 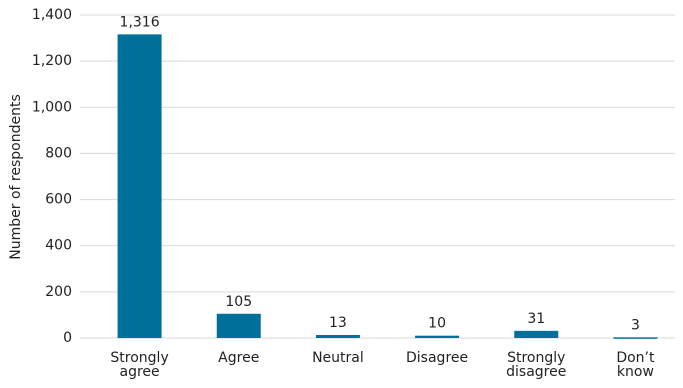 What do you see at coordinates (58, 292) in the screenshot?
I see `y-tick-label: 200` at bounding box center [58, 292].